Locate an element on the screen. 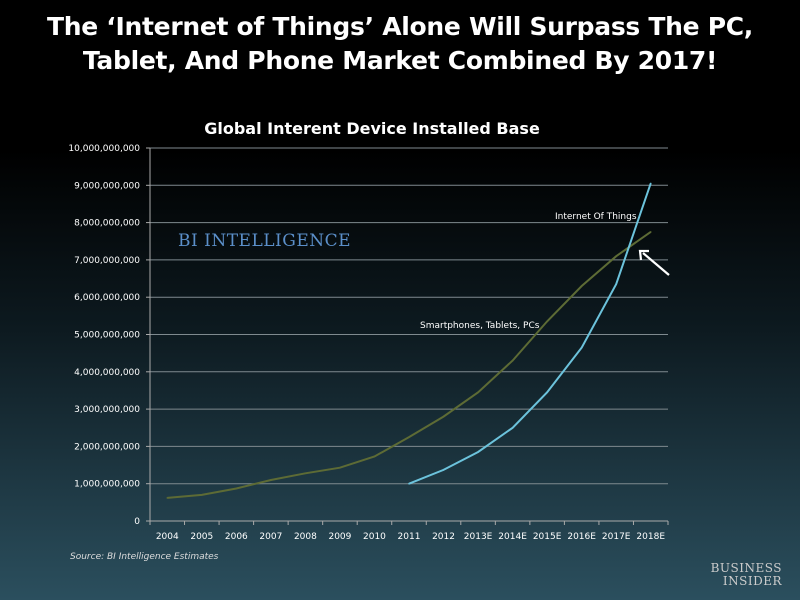  y-tick-label: 3,000,000,000 is located at coordinates (107, 410).